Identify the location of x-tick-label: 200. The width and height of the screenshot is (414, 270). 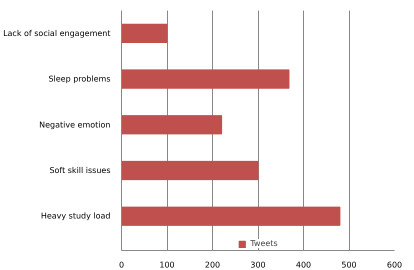
(212, 265).